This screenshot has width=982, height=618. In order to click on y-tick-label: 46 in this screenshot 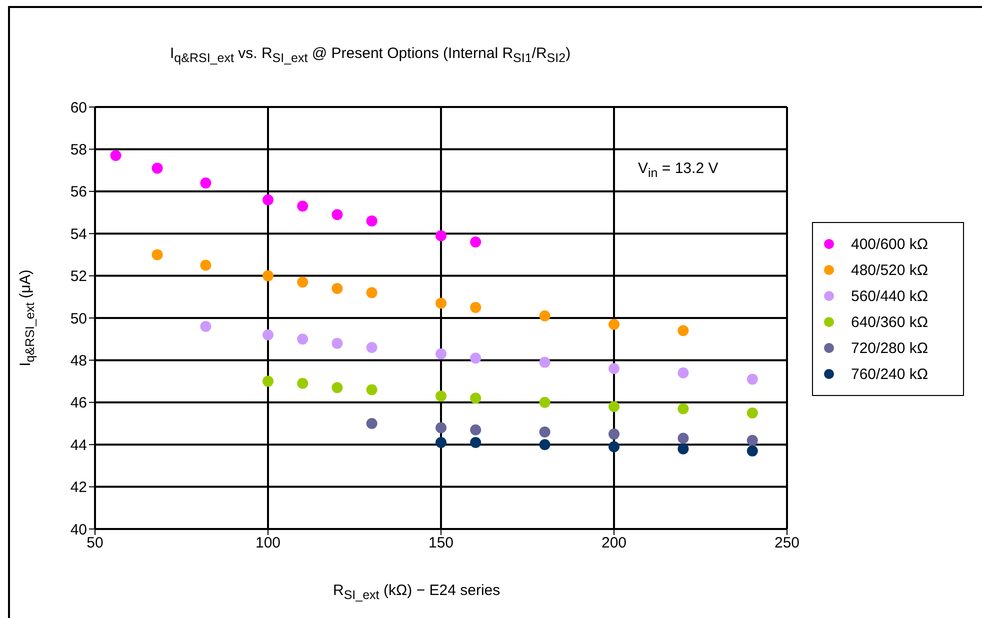, I will do `click(78, 403)`.